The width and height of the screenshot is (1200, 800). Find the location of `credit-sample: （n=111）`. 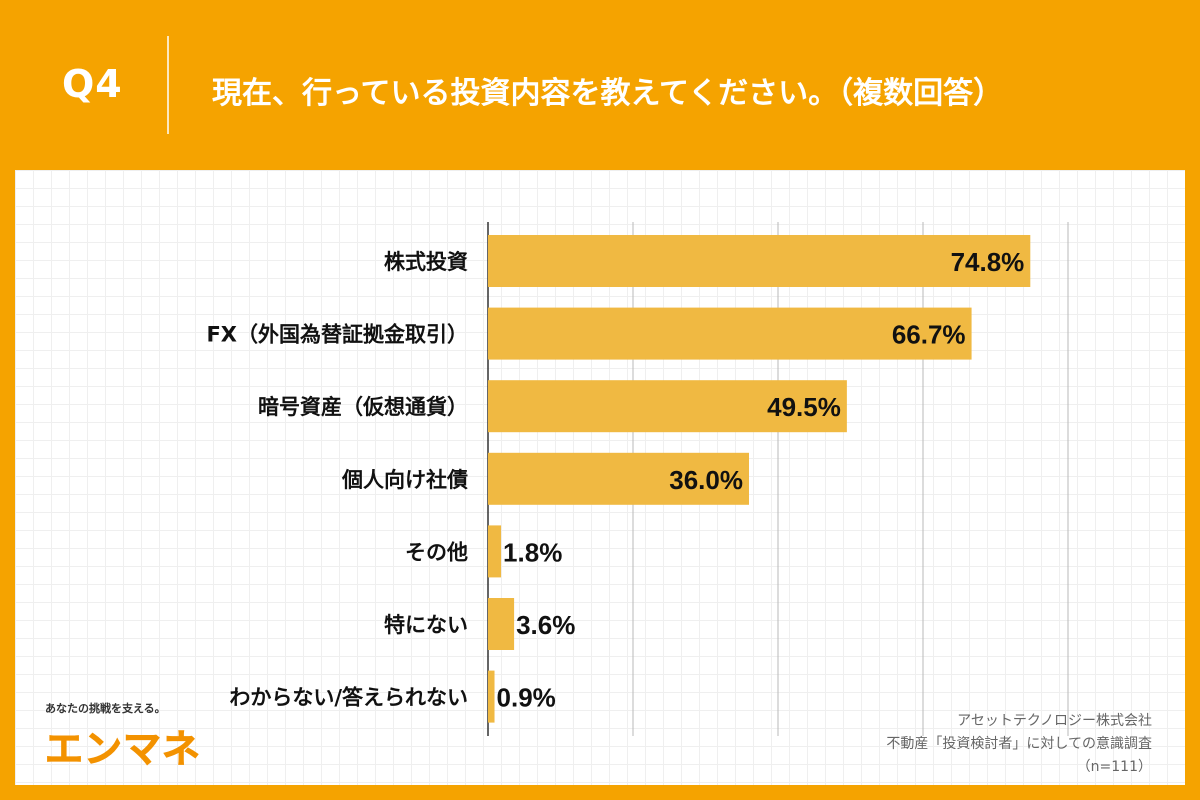

credit-sample: （n=111） is located at coordinates (1114, 767).